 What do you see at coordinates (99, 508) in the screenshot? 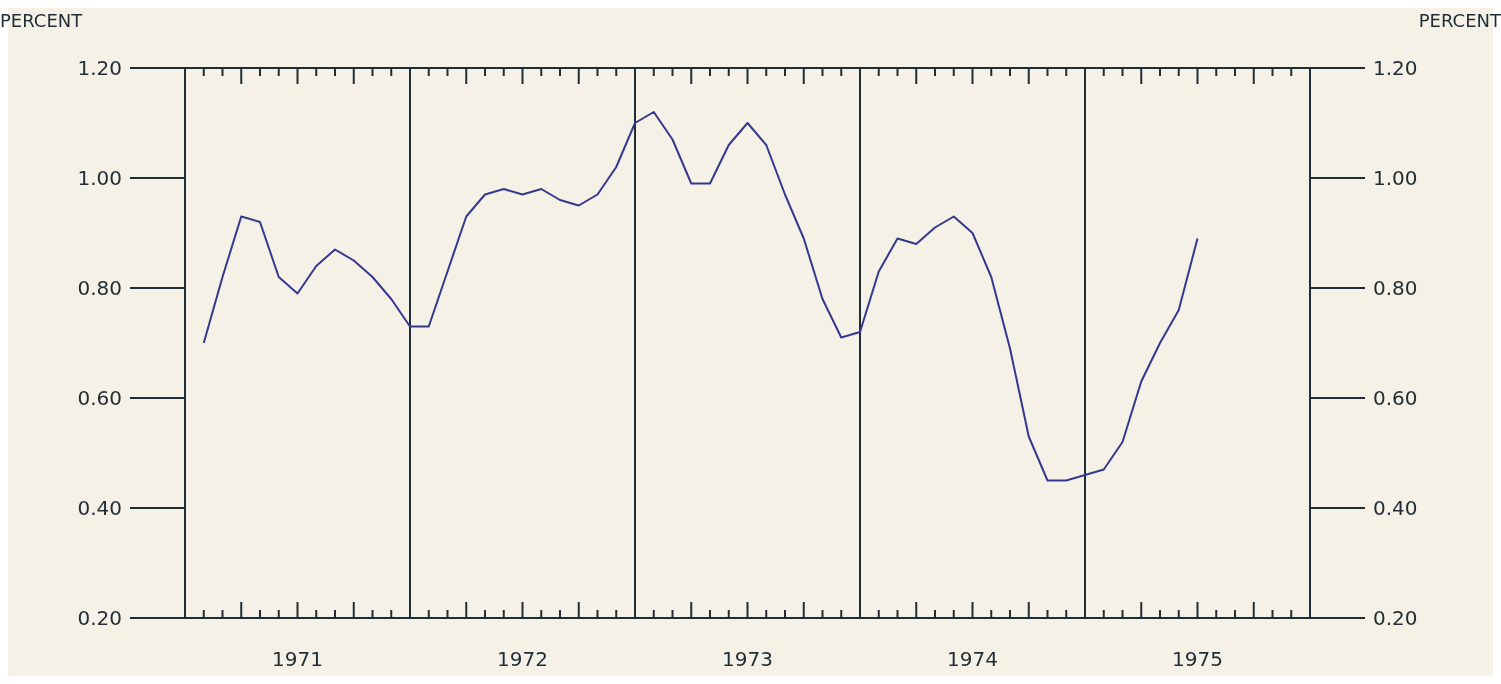
I see `y-tick-label: 0.40` at bounding box center [99, 508].